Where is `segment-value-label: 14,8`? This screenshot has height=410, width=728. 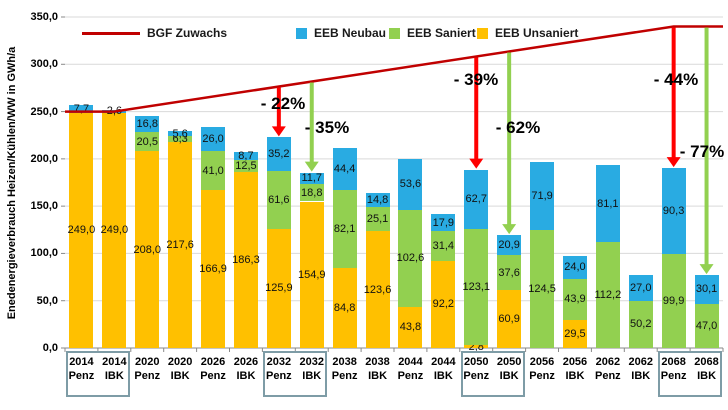 segment-value-label: 14,8 is located at coordinates (377, 200).